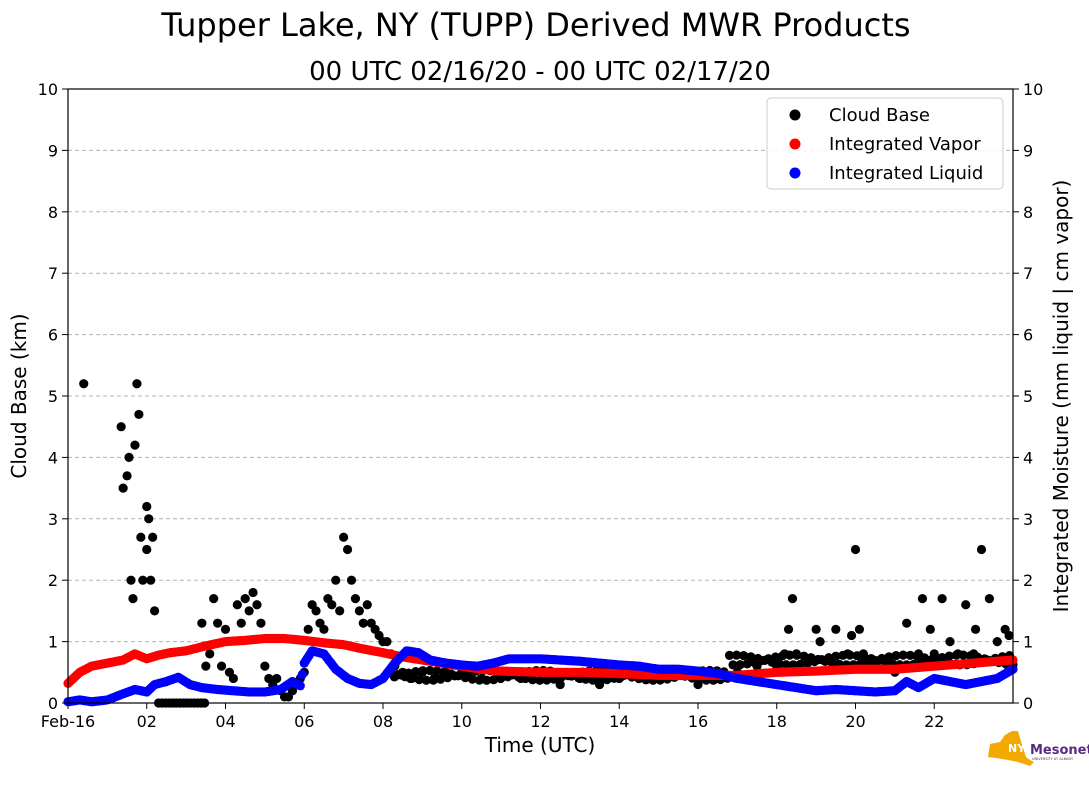 Image resolution: width=1089 pixels, height=804 pixels. I want to click on y-tick-label: 0, so click(53, 703).